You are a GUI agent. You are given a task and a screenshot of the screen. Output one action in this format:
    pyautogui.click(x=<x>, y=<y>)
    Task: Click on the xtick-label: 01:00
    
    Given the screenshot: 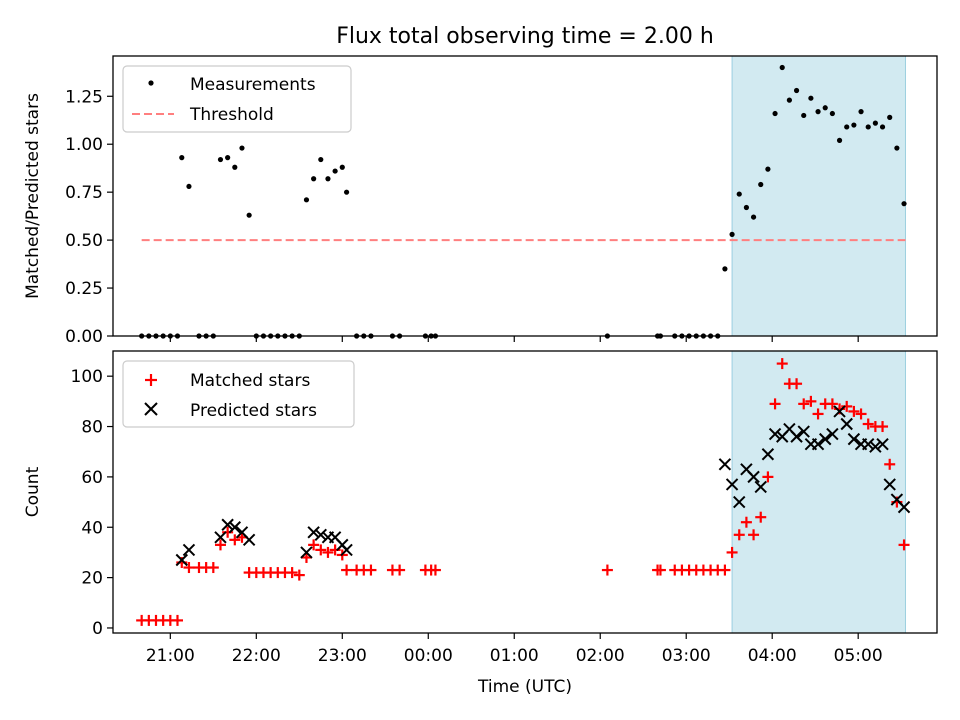 What is the action you would take?
    pyautogui.click(x=514, y=656)
    